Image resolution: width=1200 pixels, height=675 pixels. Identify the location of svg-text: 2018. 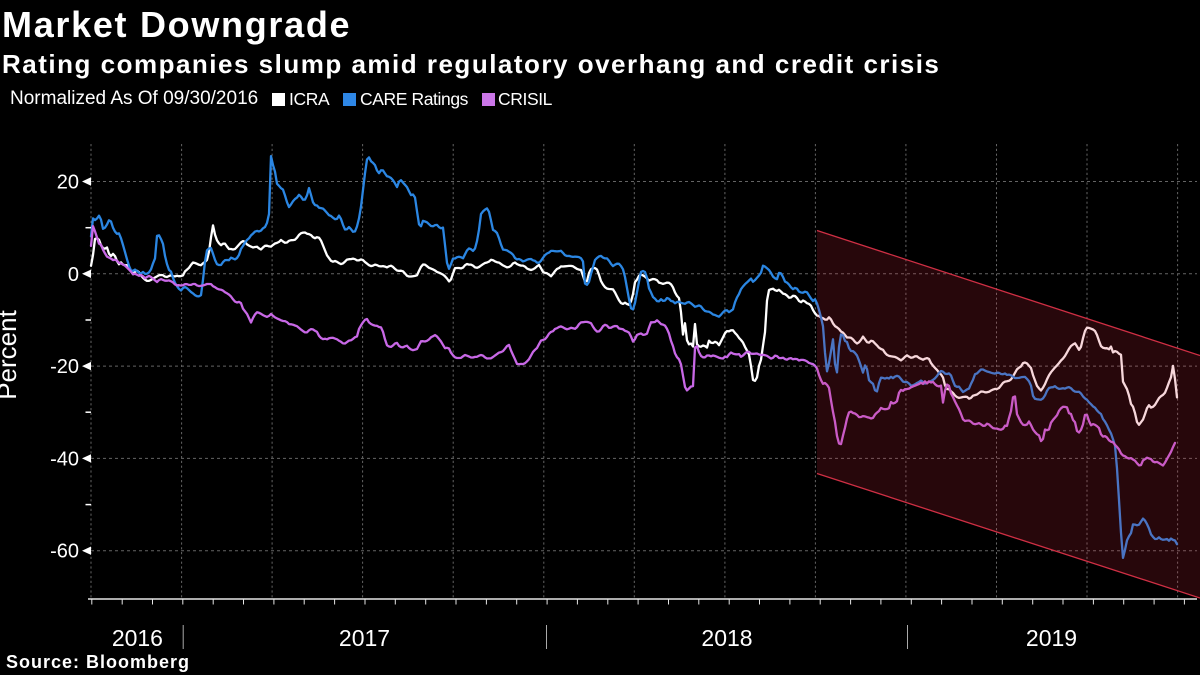
(726, 638).